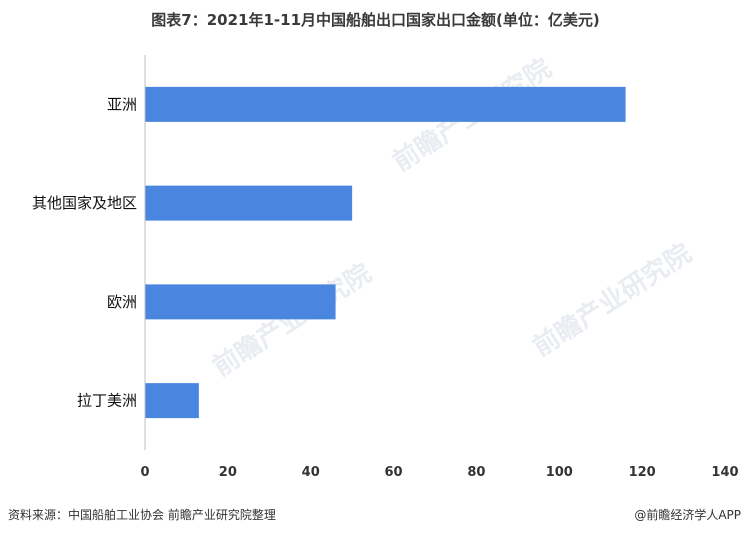 This screenshot has width=751, height=534. I want to click on category-label: 亚洲, so click(122, 104).